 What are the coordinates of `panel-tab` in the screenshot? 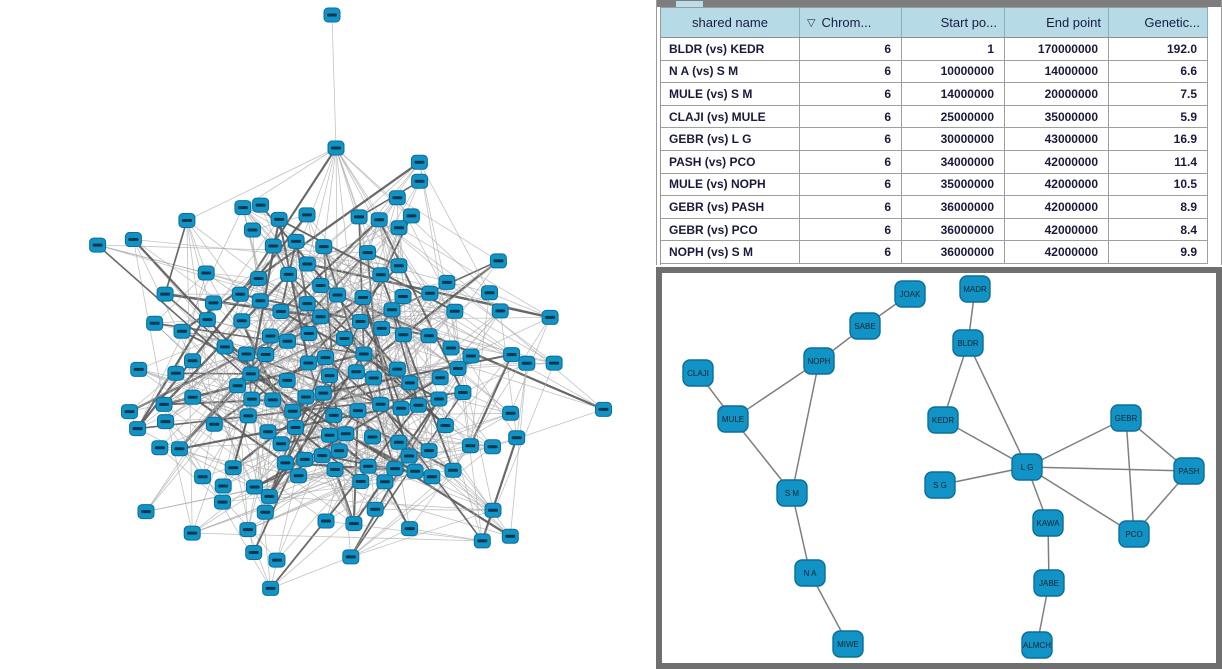 It's located at (689, 4).